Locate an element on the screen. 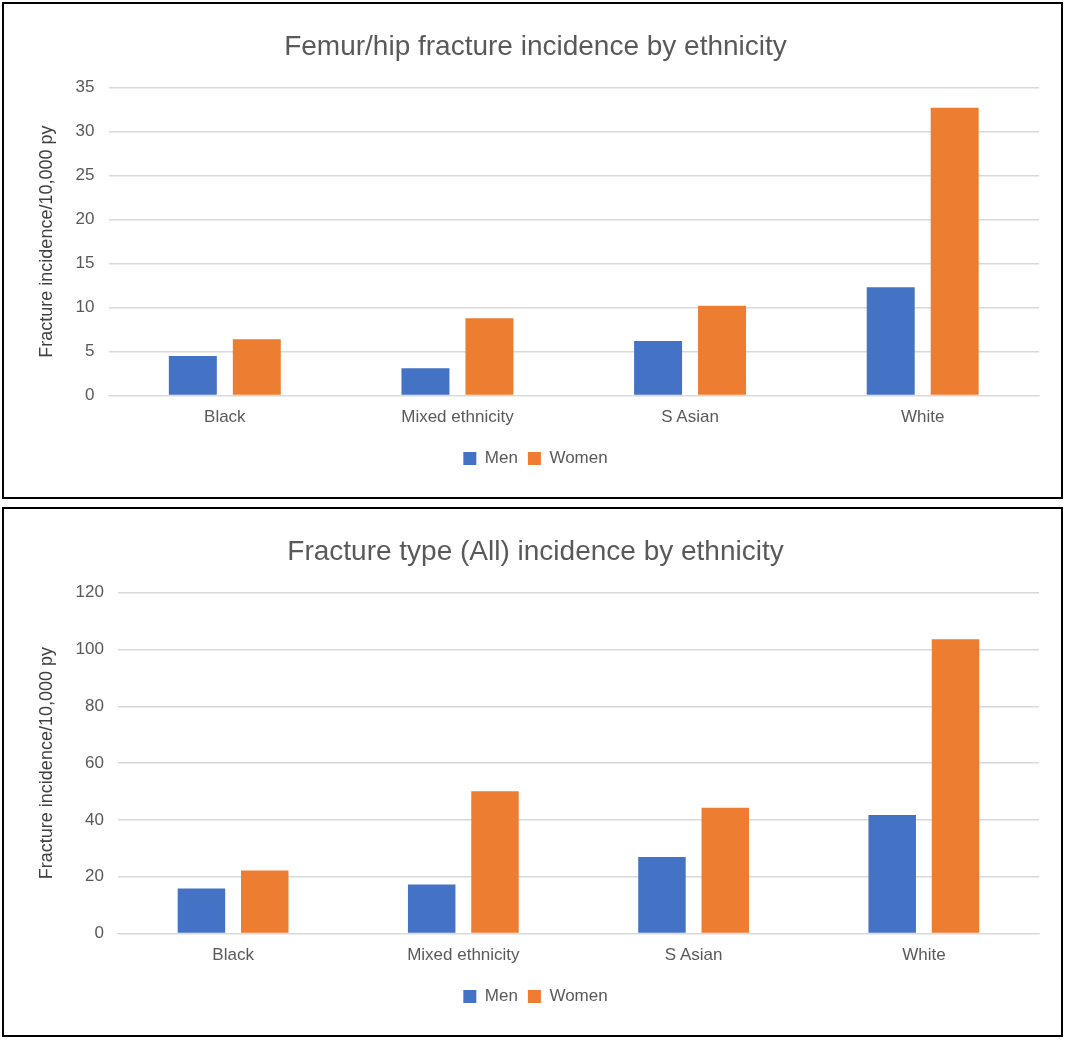 The image size is (1067, 1041). y-tick-label: 25 is located at coordinates (85, 175).